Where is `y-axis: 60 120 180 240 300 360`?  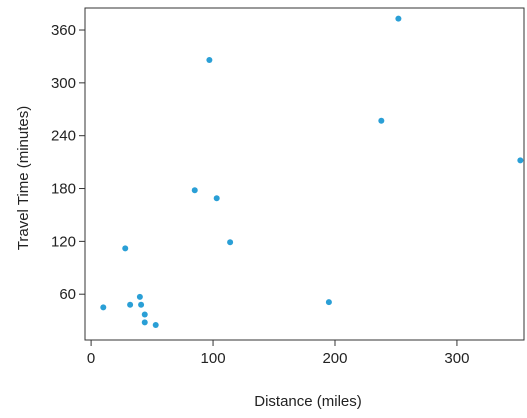
y-axis: 60 120 180 240 300 360 is located at coordinates (68, 162).